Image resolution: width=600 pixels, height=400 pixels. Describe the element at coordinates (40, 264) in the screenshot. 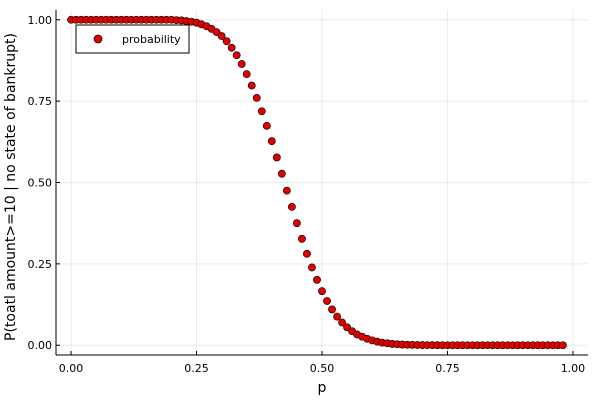

I see `y-tick-label: 0.25` at that location.